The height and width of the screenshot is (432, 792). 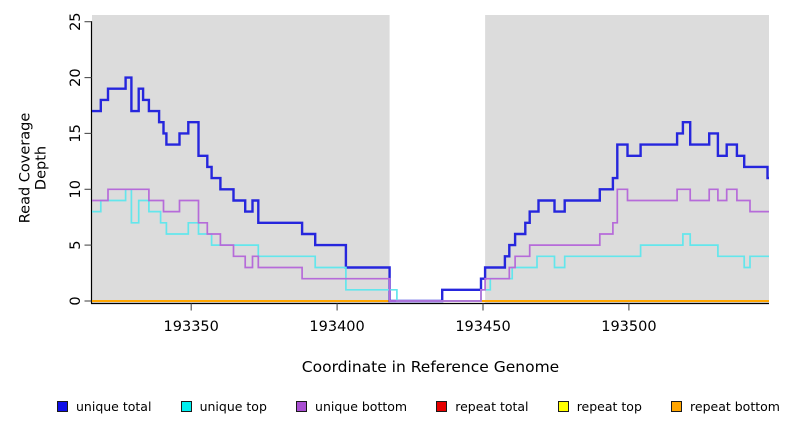 What do you see at coordinates (336, 327) in the screenshot?
I see `x-tick-label: 193400` at bounding box center [336, 327].